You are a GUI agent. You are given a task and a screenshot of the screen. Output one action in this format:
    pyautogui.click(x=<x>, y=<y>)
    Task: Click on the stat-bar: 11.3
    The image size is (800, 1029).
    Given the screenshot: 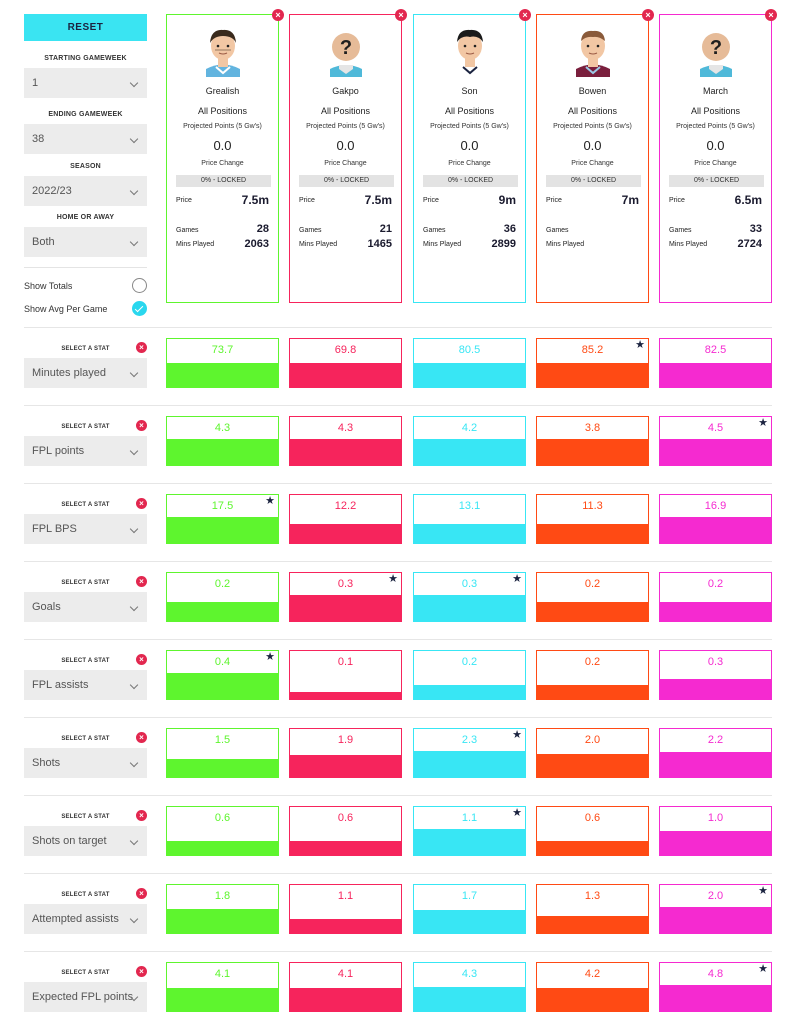 What is the action you would take?
    pyautogui.click(x=592, y=519)
    